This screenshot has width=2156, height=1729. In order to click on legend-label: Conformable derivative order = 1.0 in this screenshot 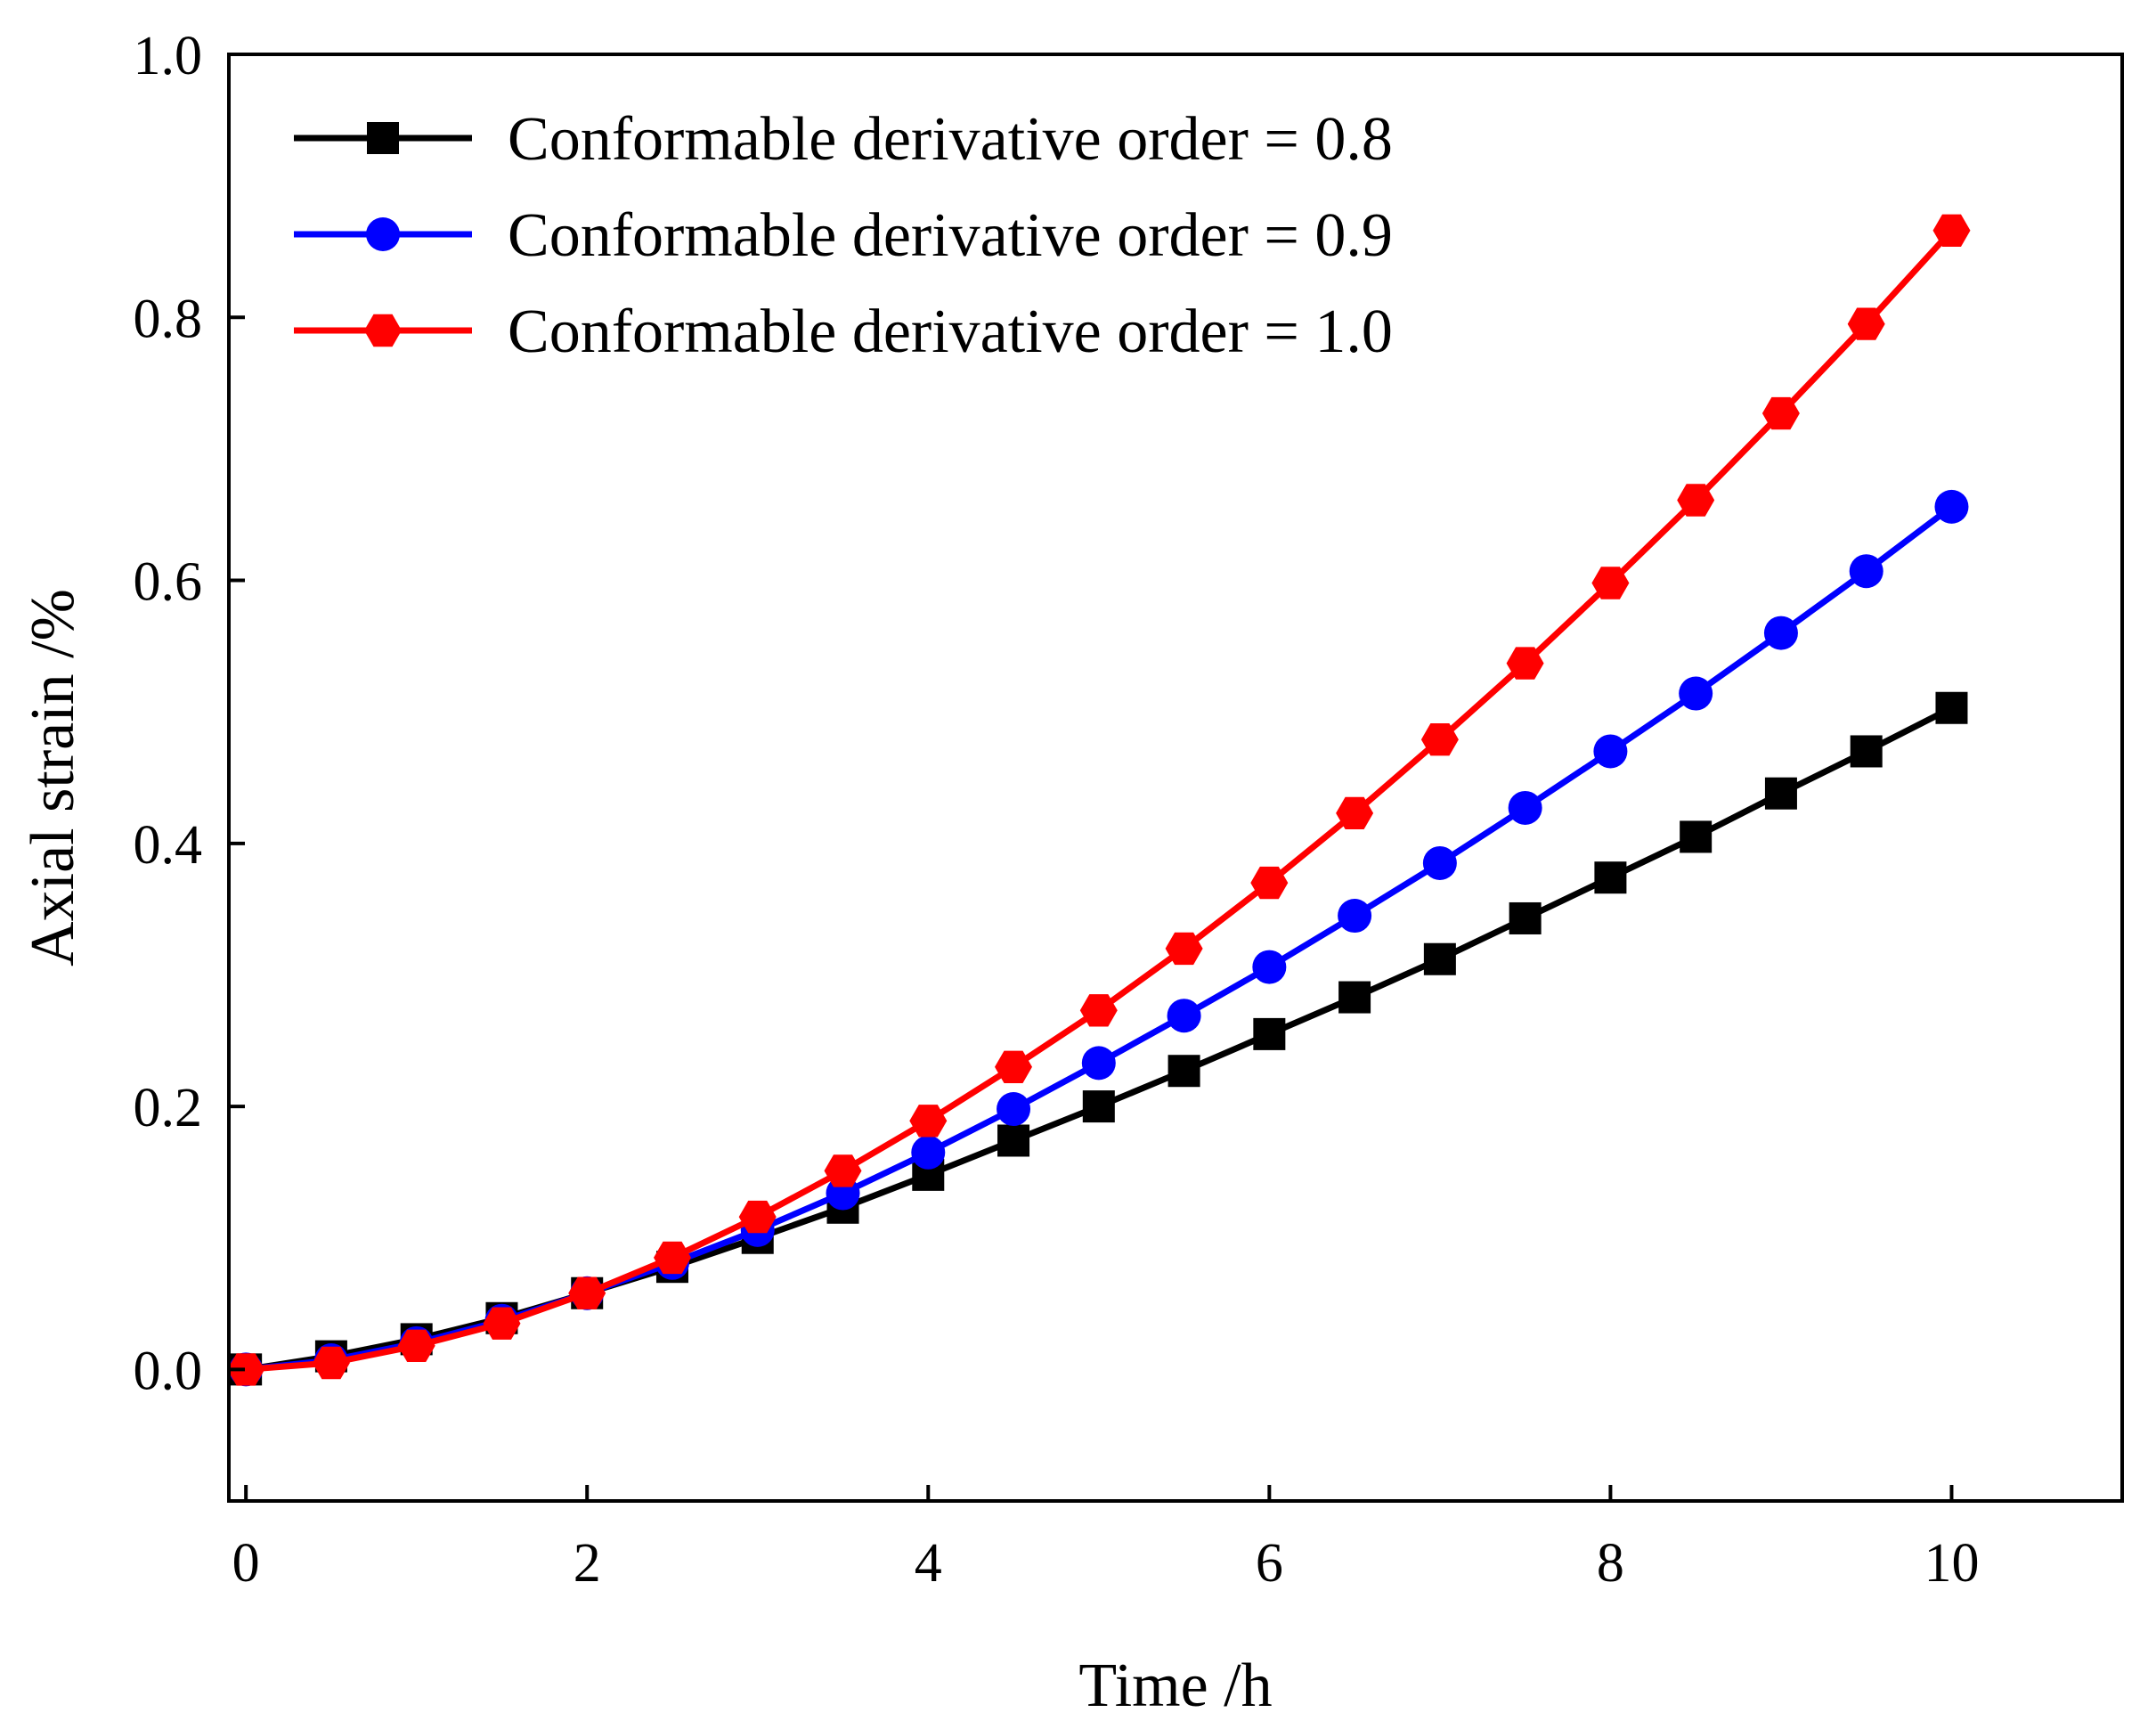, I will do `click(950, 332)`.